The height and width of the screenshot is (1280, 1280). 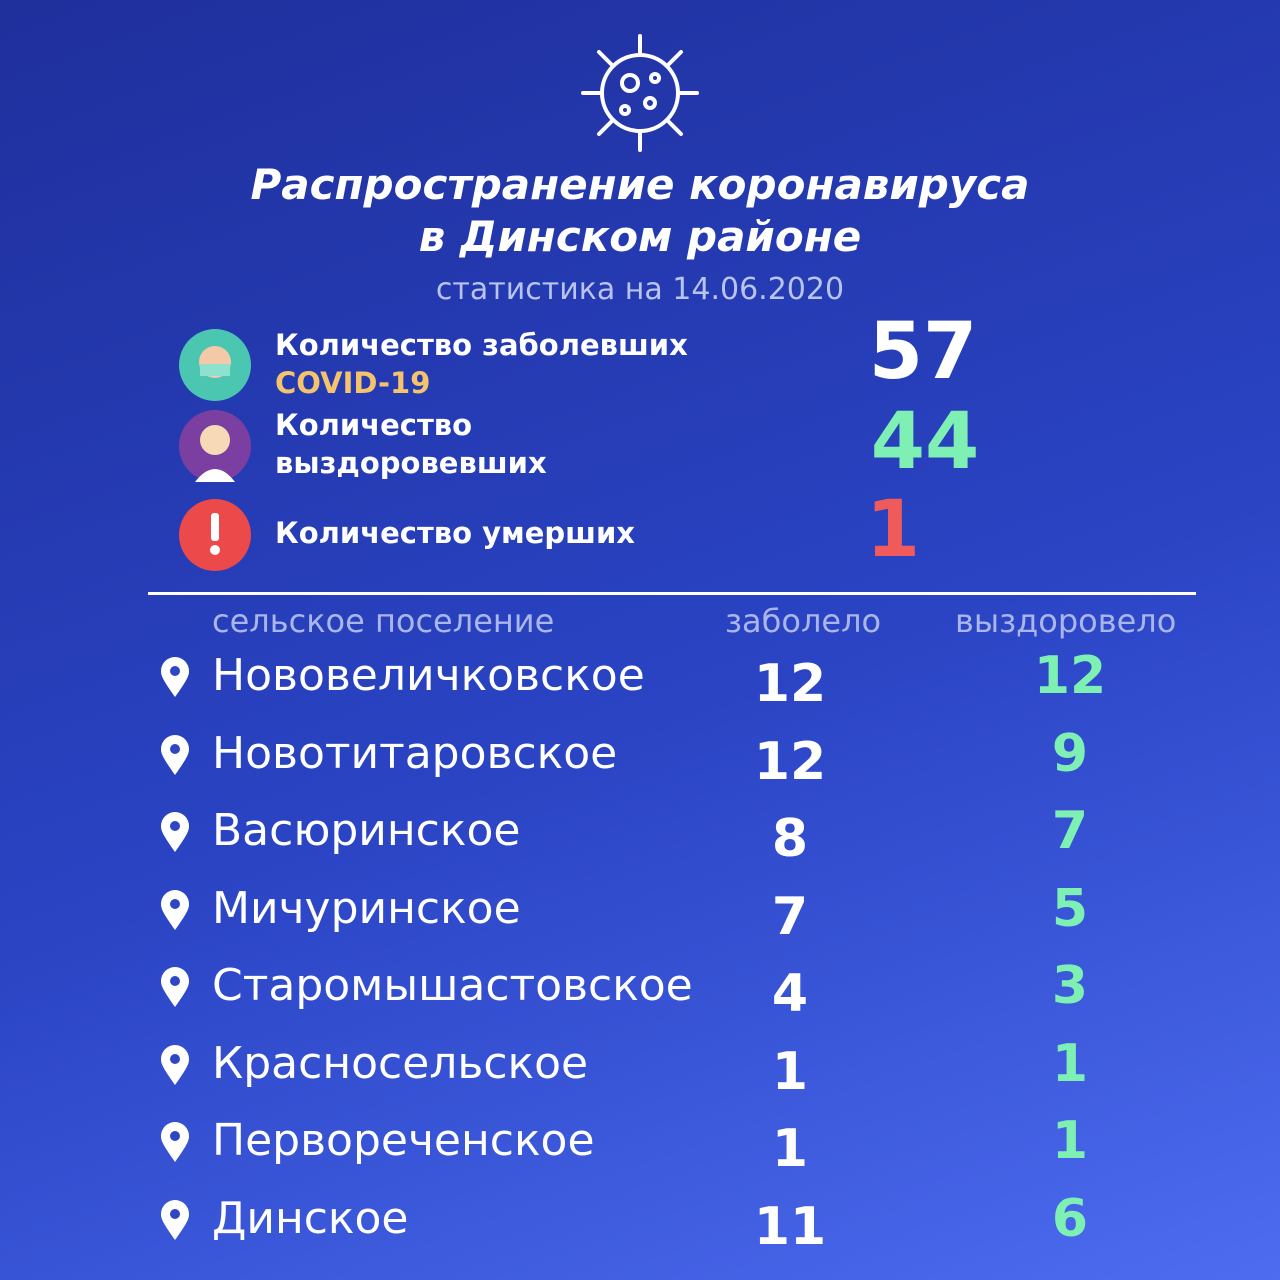 What do you see at coordinates (640, 184) in the screenshot?
I see `title-line: Распространение коронавируса` at bounding box center [640, 184].